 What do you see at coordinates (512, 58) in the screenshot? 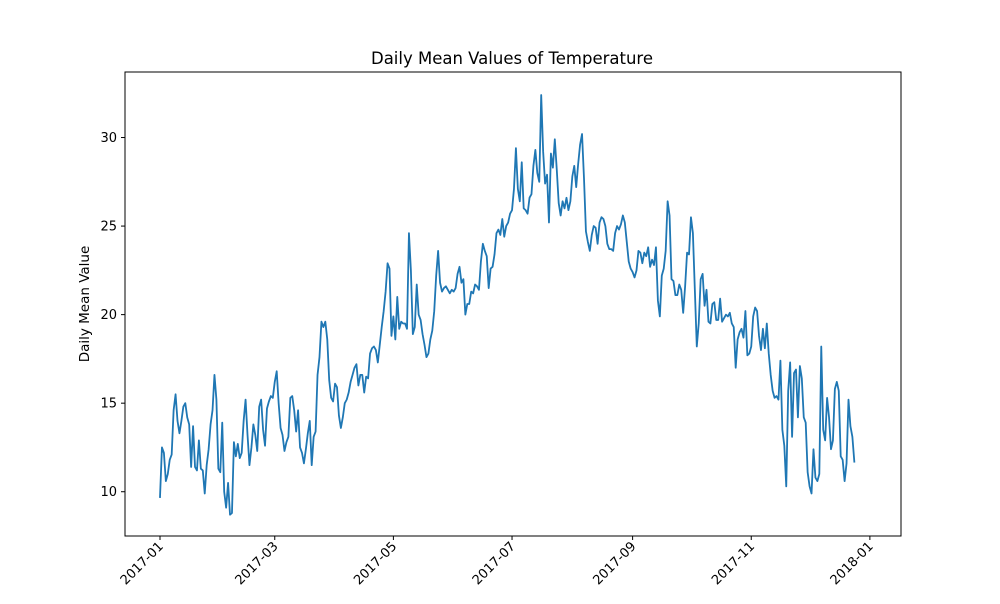
I see `chart-title: Daily Mean Values of Temperature` at bounding box center [512, 58].